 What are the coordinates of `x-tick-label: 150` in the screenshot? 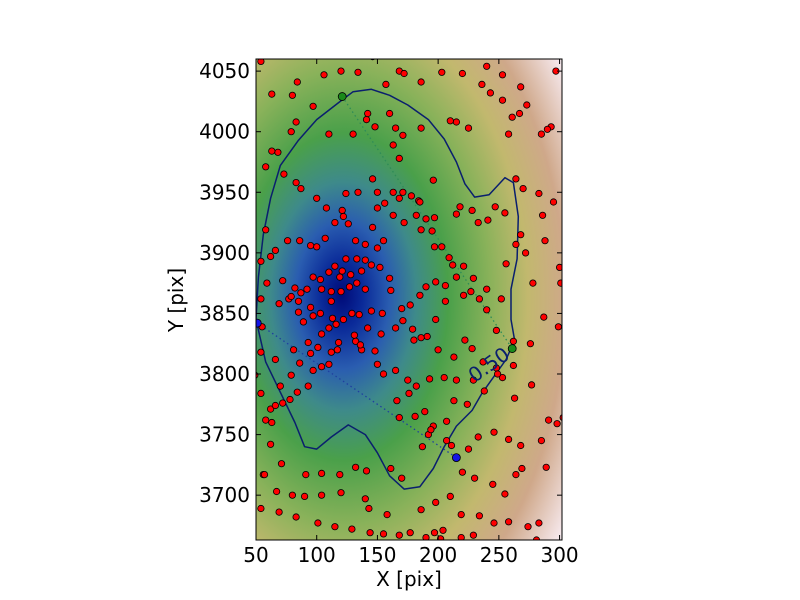 It's located at (377, 555).